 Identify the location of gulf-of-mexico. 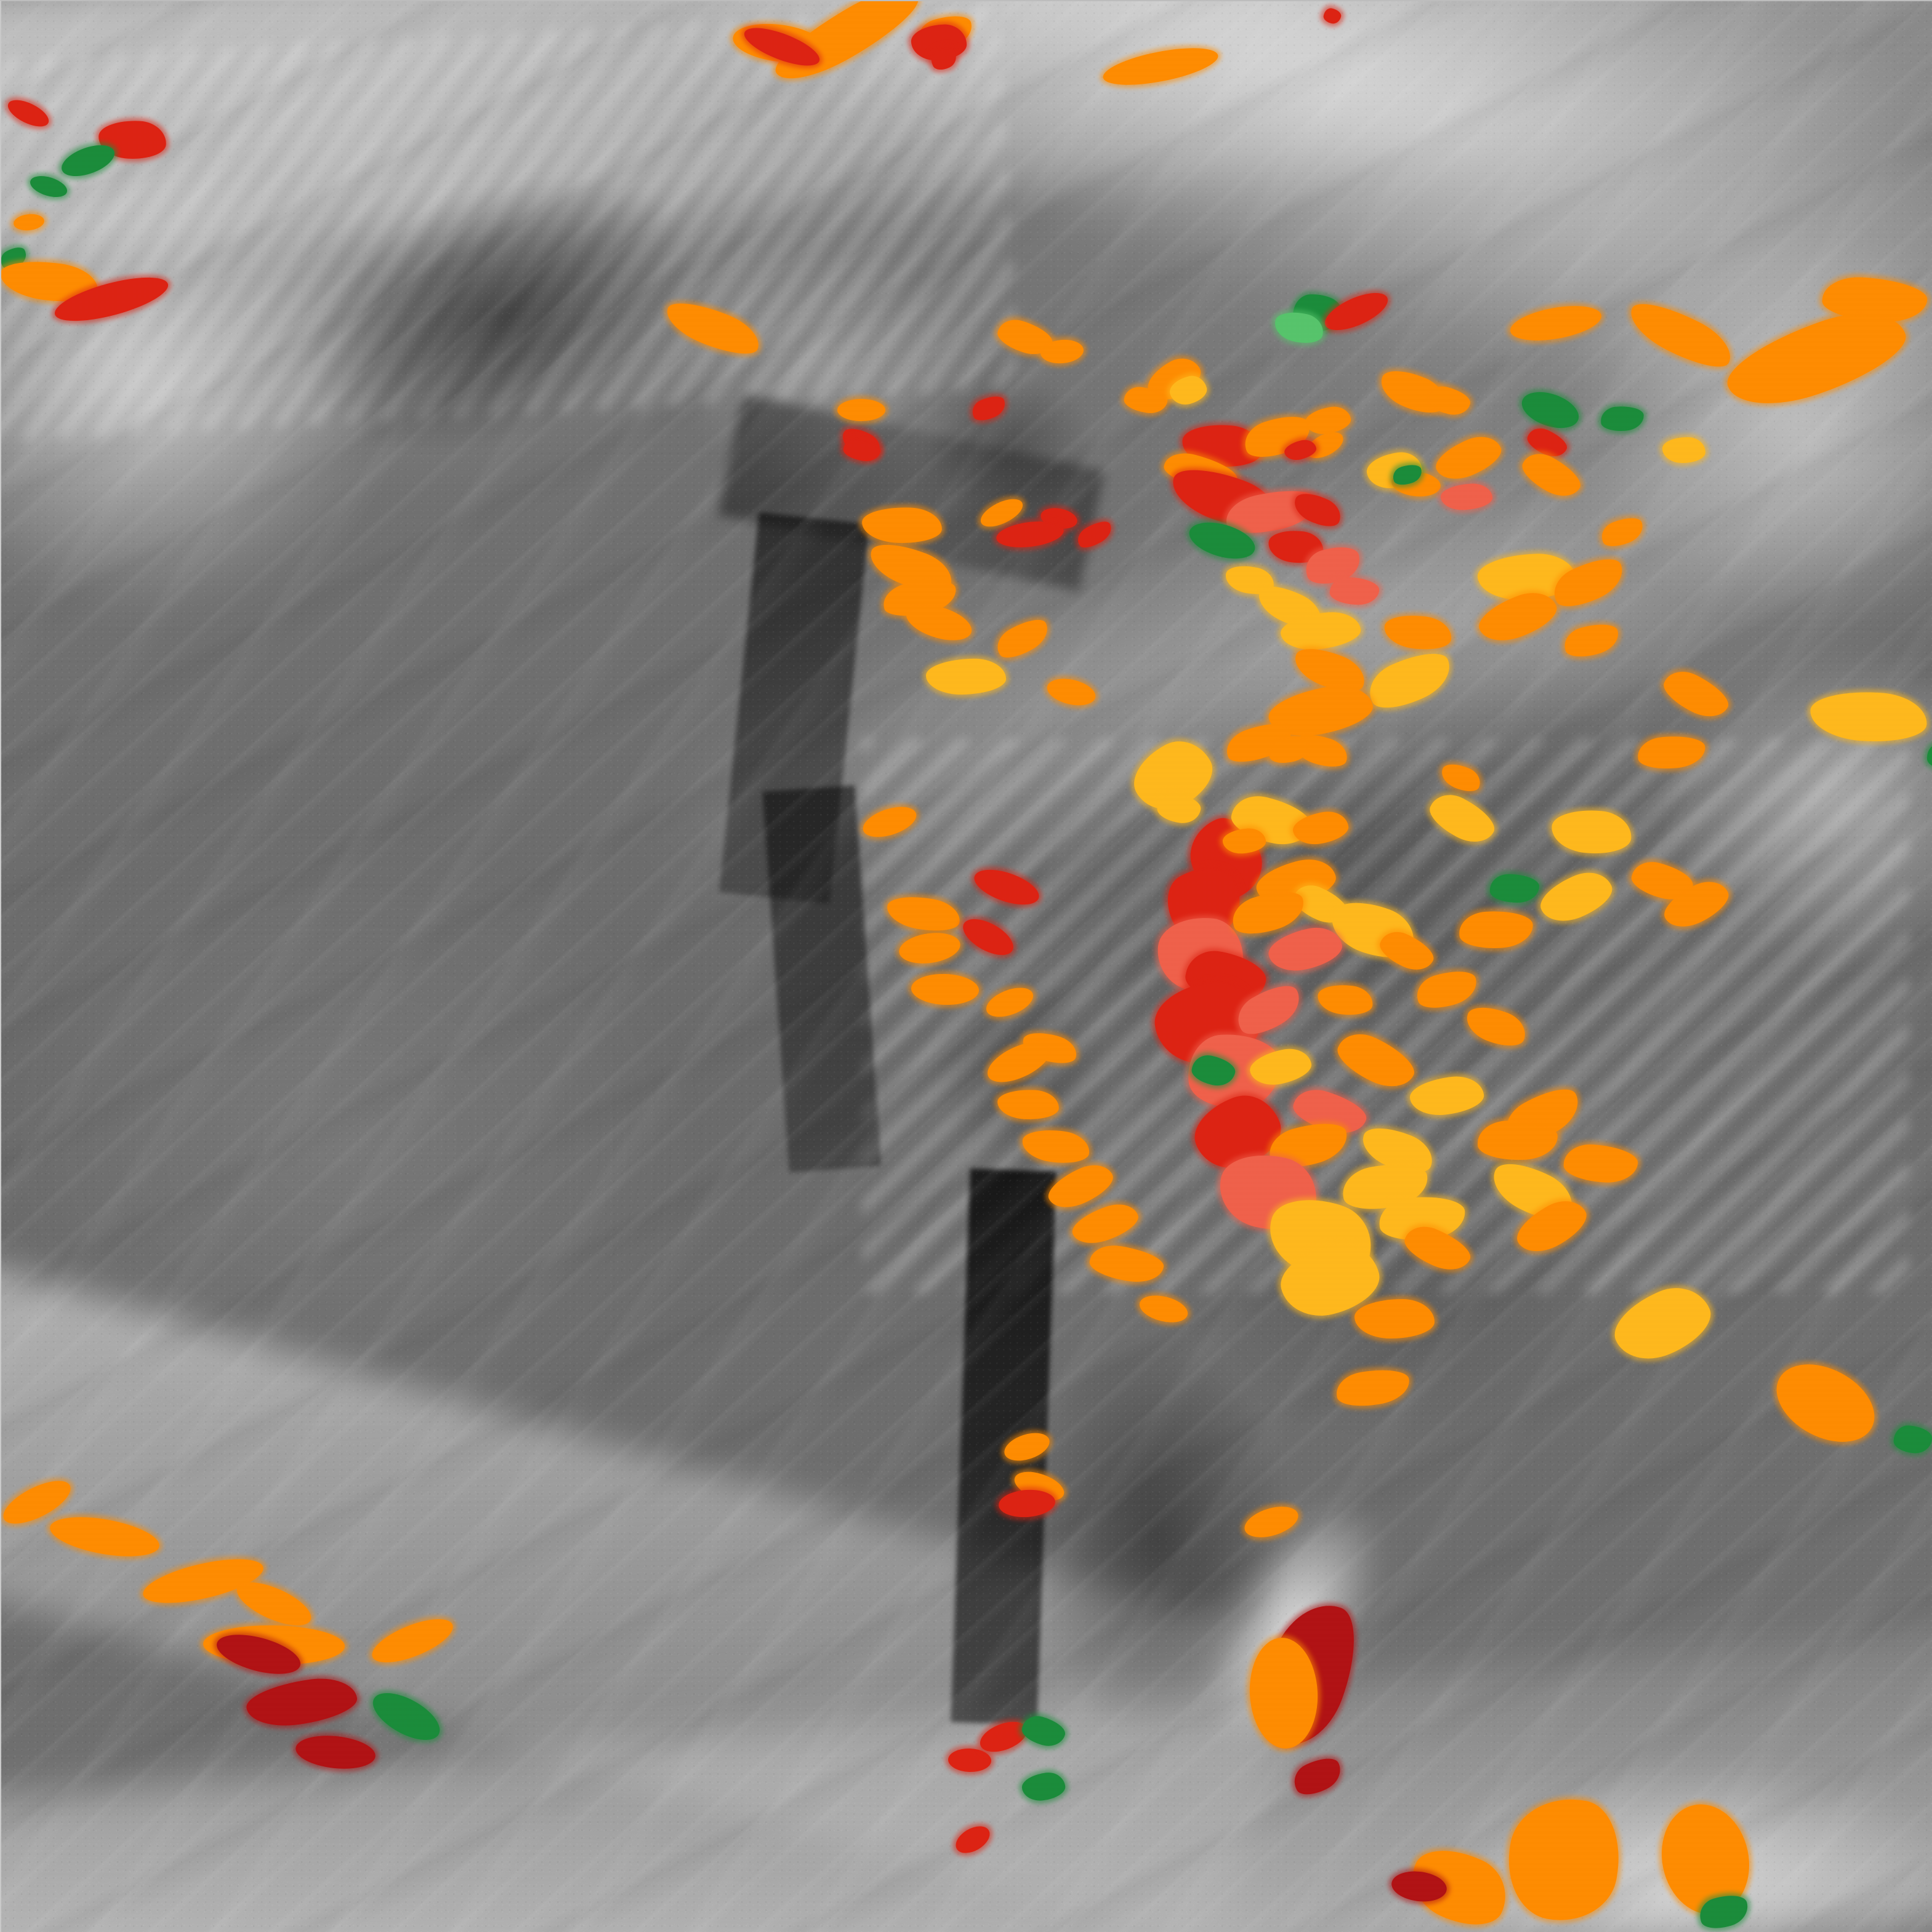
(831, 369).